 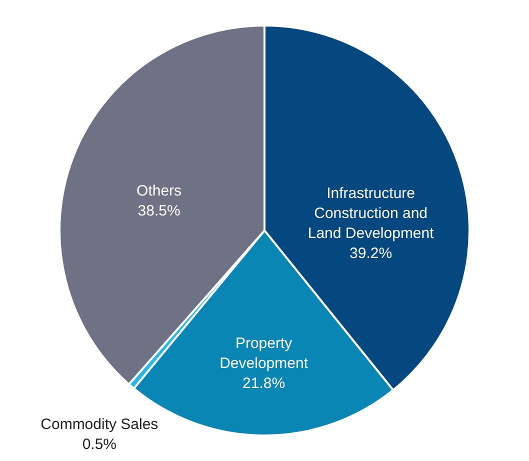 What do you see at coordinates (159, 211) in the screenshot?
I see `data-label: 38.5%` at bounding box center [159, 211].